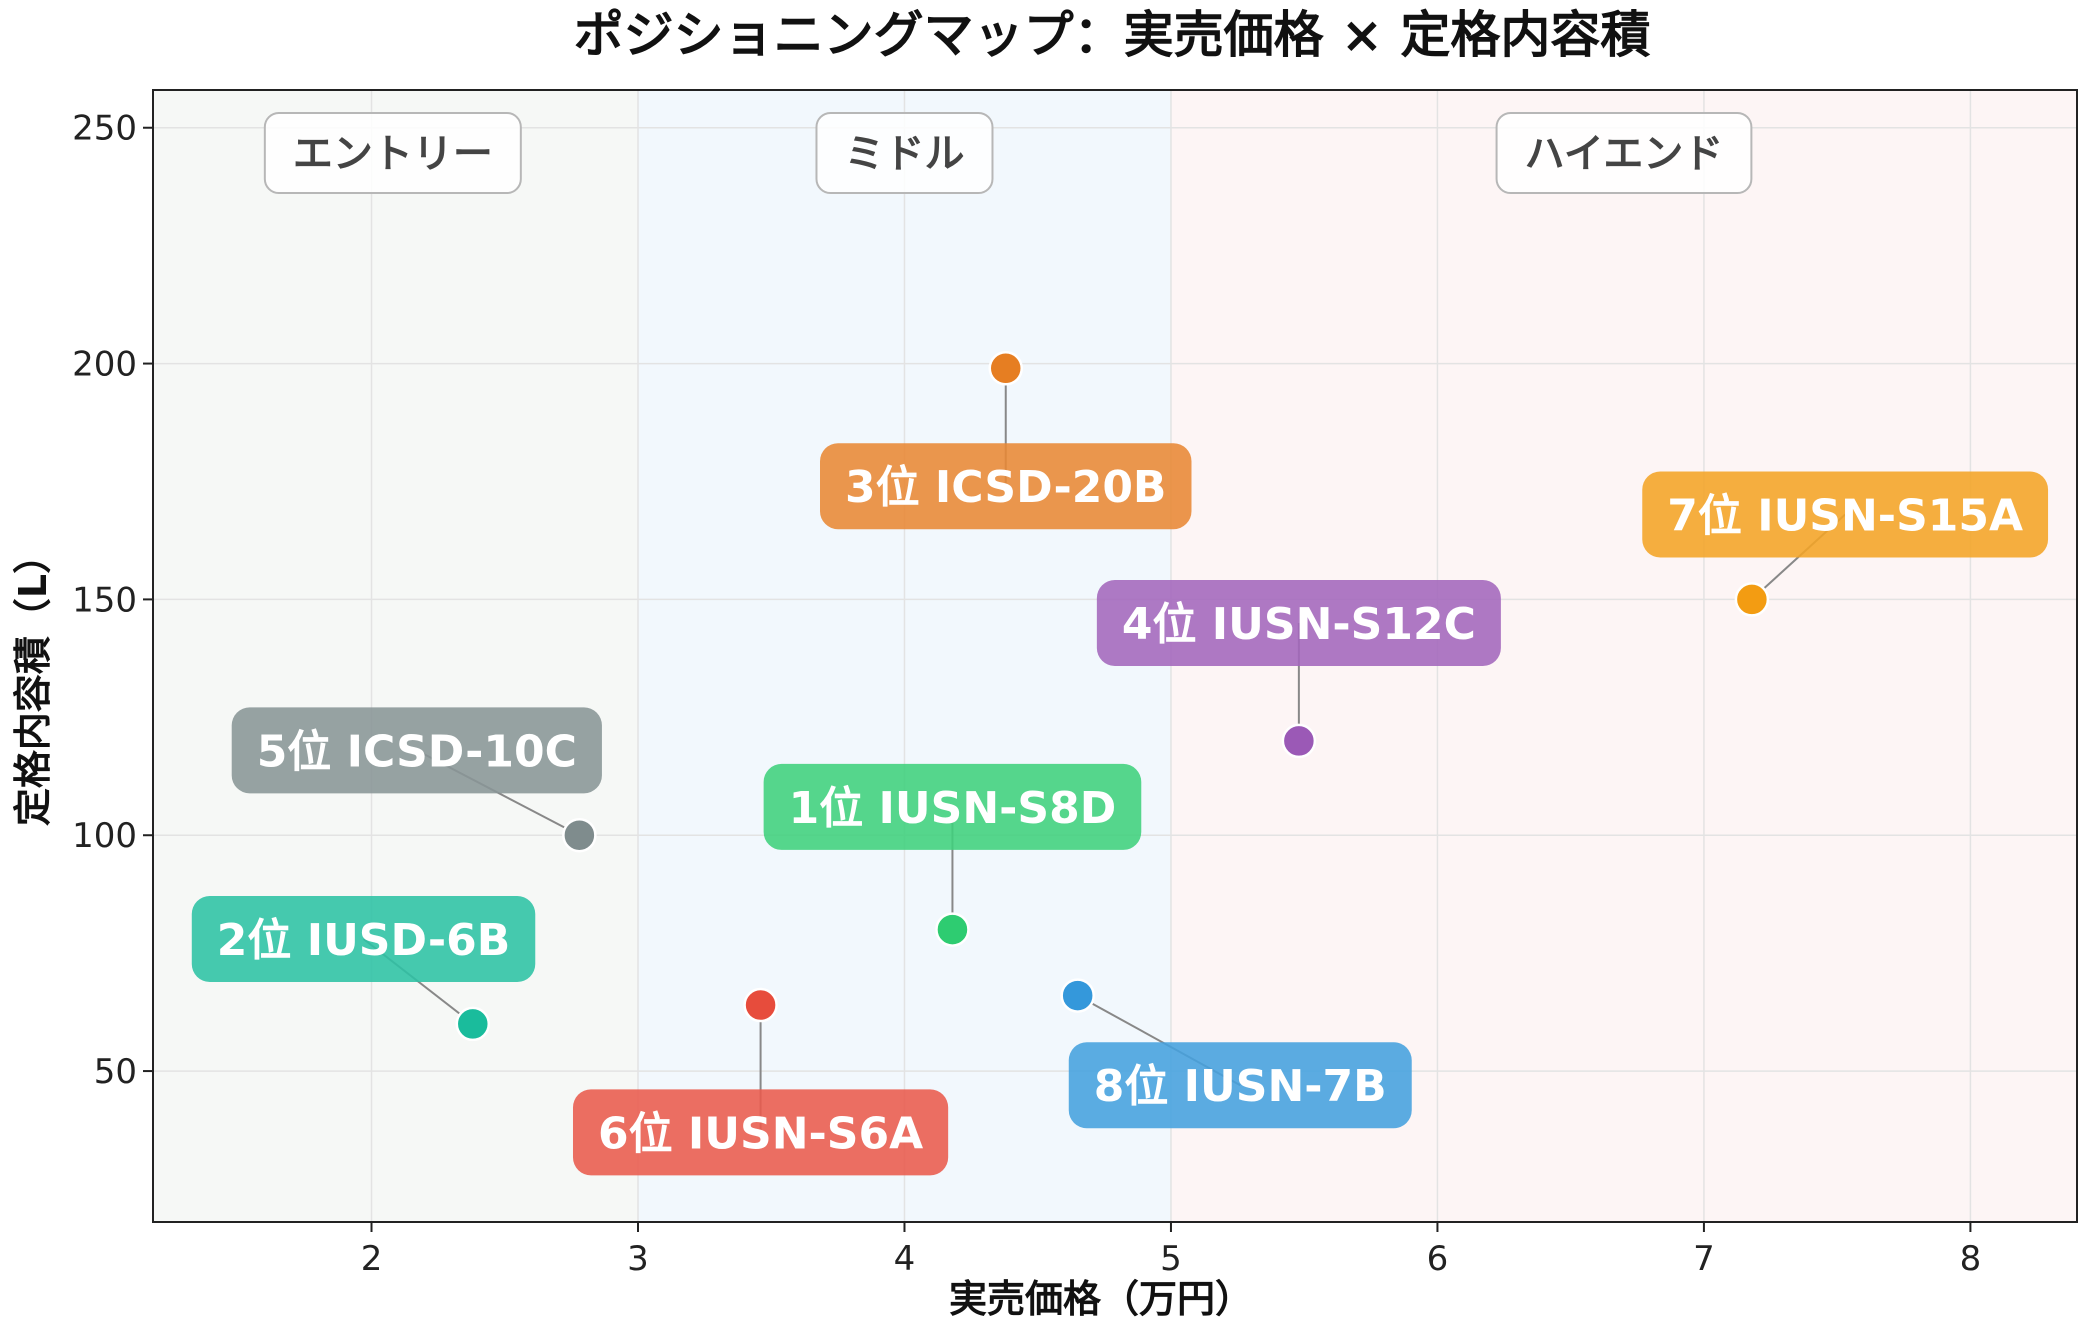 The image size is (2084, 1334). I want to click on point-label-3: 3位 ICSD-20B, so click(1006, 486).